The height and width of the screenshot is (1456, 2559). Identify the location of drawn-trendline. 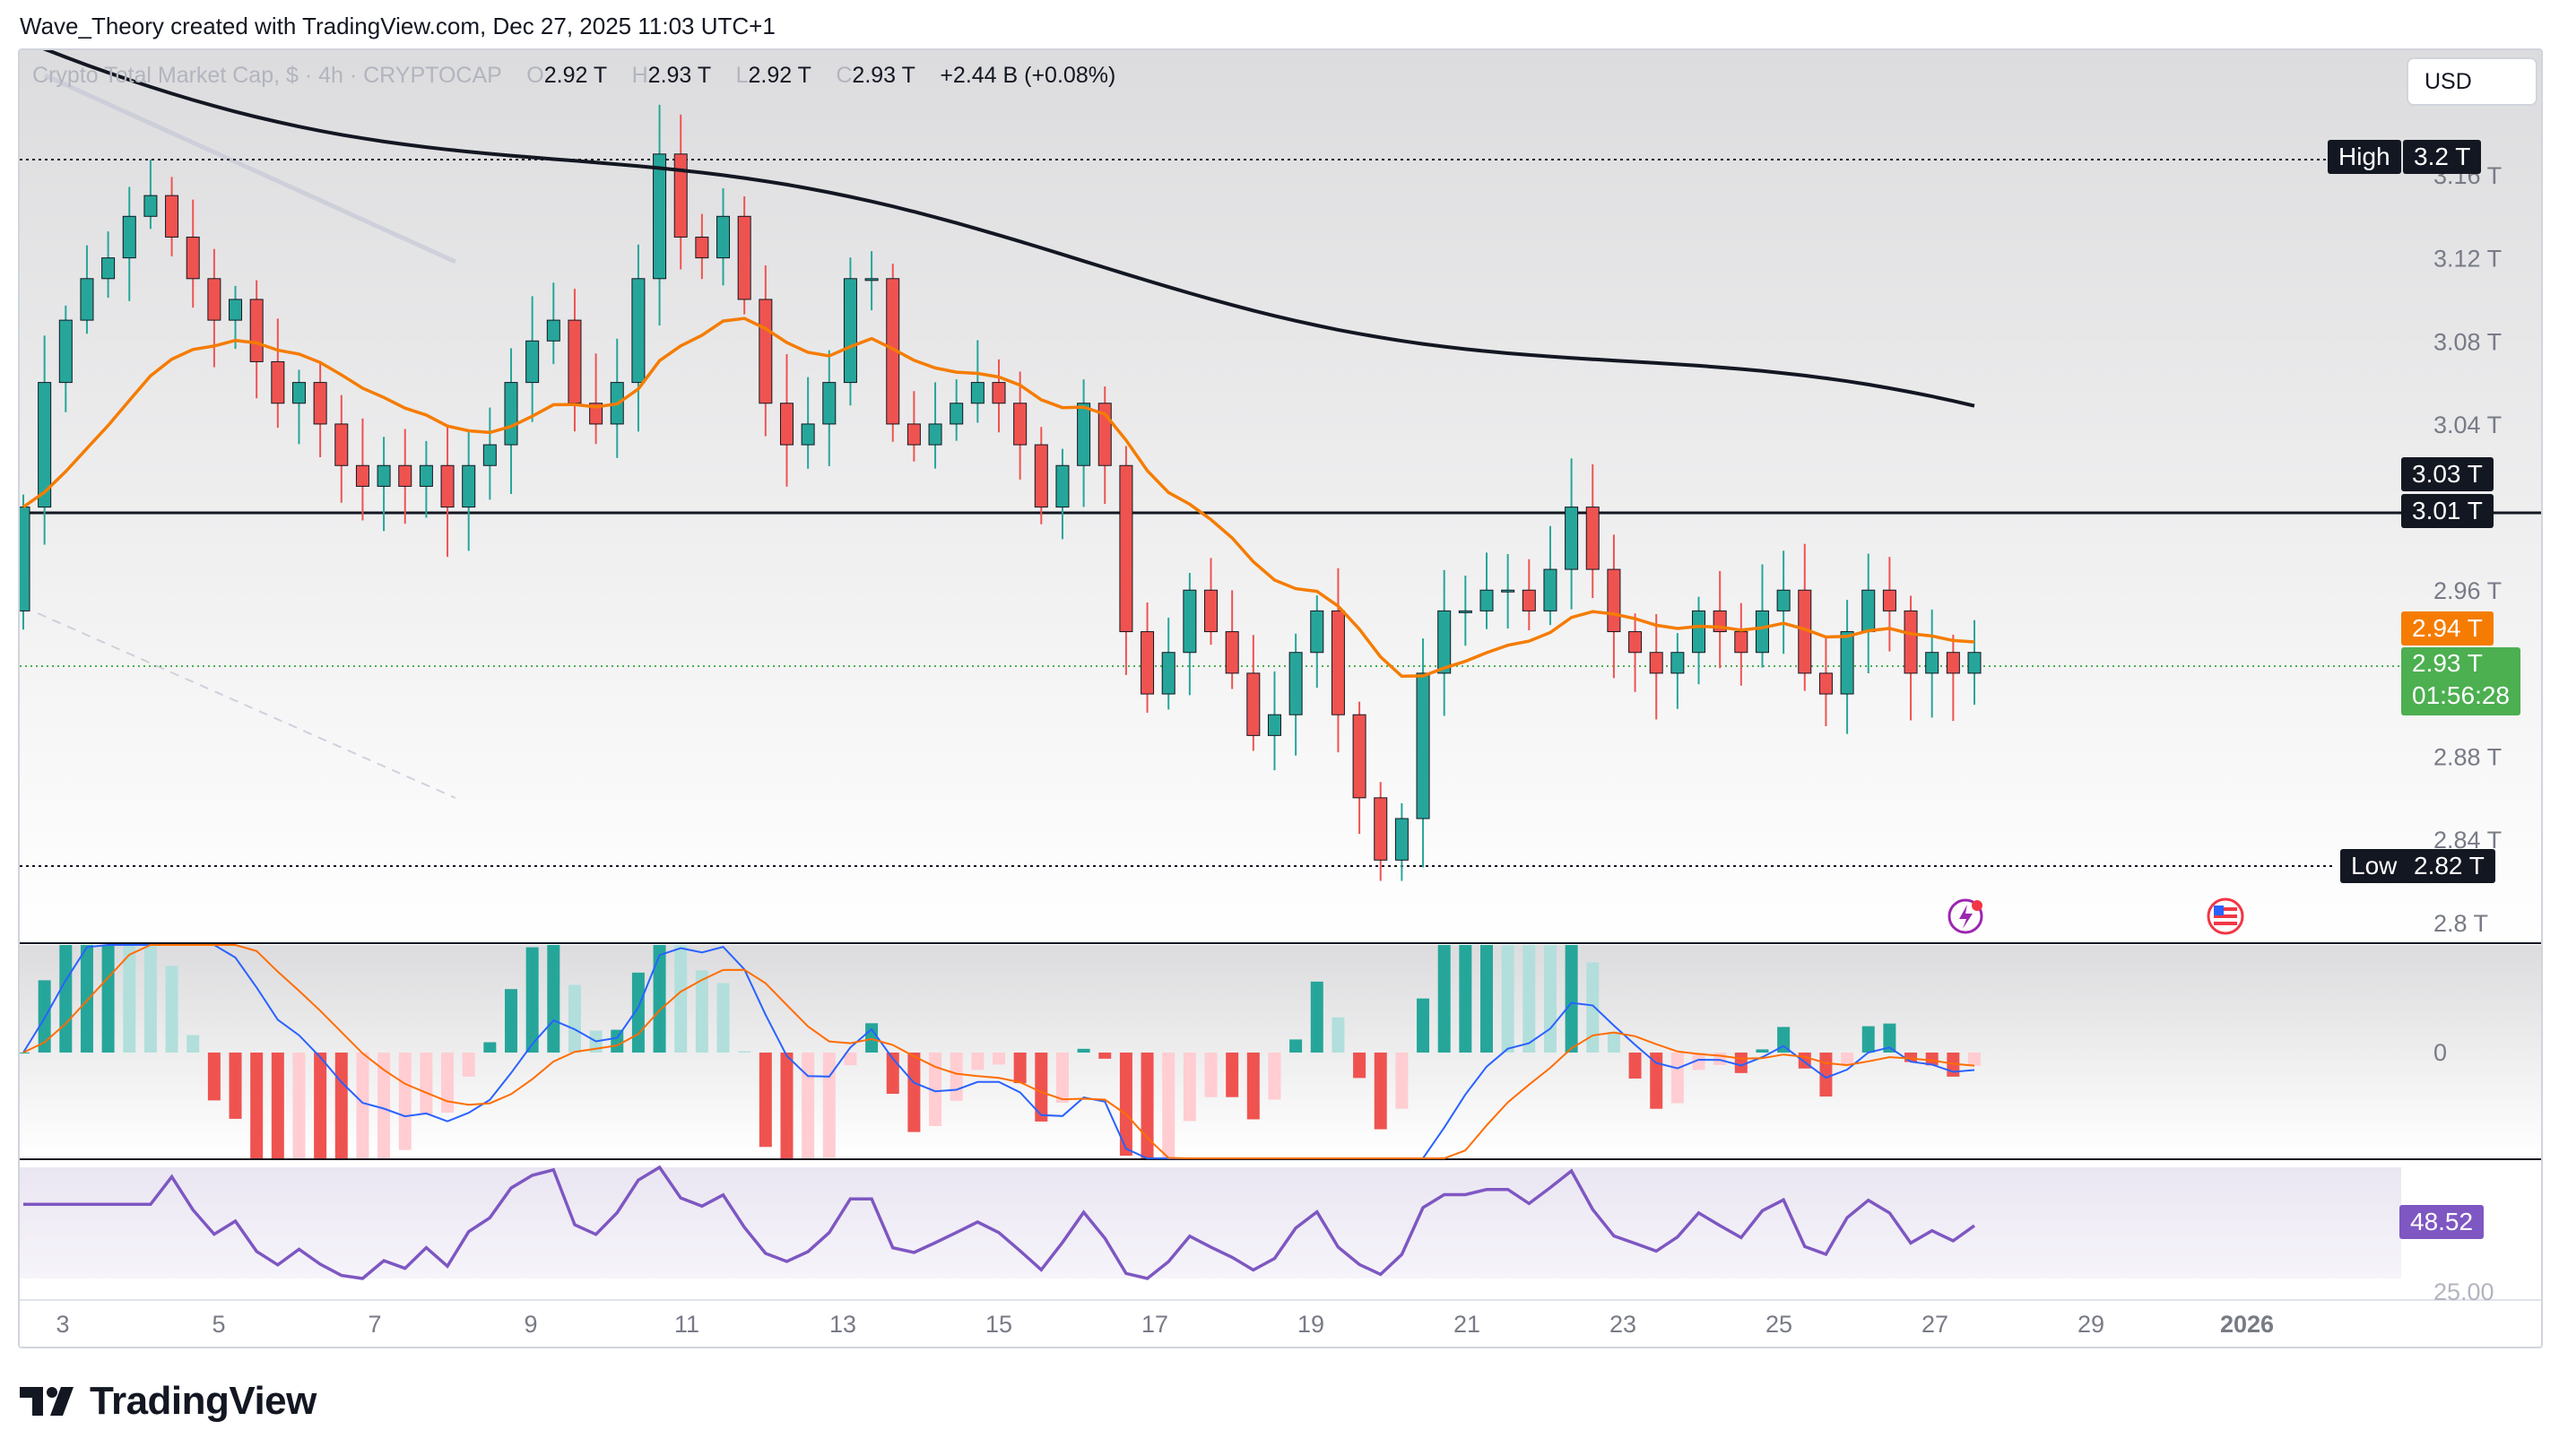
(250, 169).